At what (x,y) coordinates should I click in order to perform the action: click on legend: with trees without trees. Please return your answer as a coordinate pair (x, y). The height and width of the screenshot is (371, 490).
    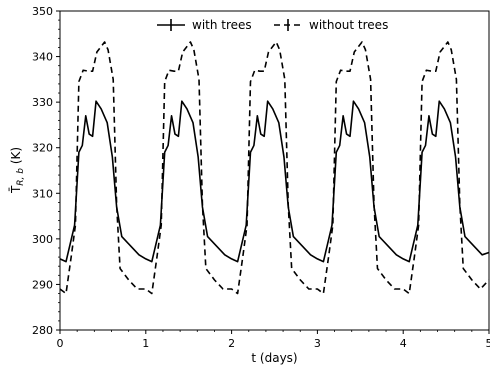
    Looking at the image, I should click on (272, 25).